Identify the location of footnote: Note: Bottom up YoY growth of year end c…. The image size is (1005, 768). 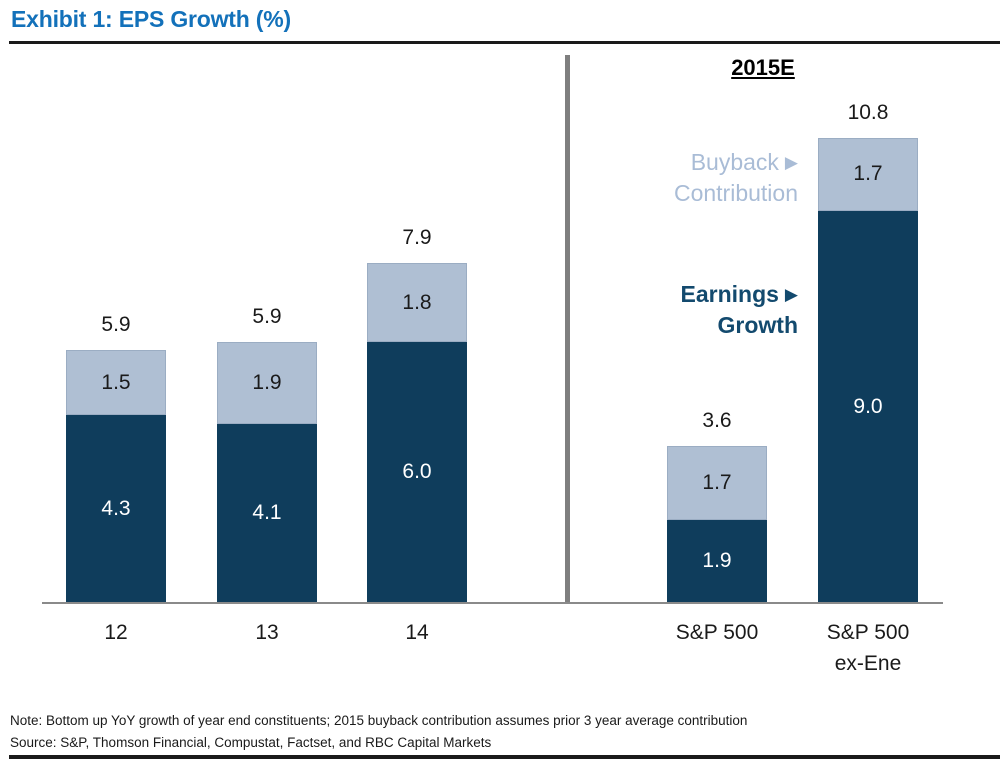
(378, 732).